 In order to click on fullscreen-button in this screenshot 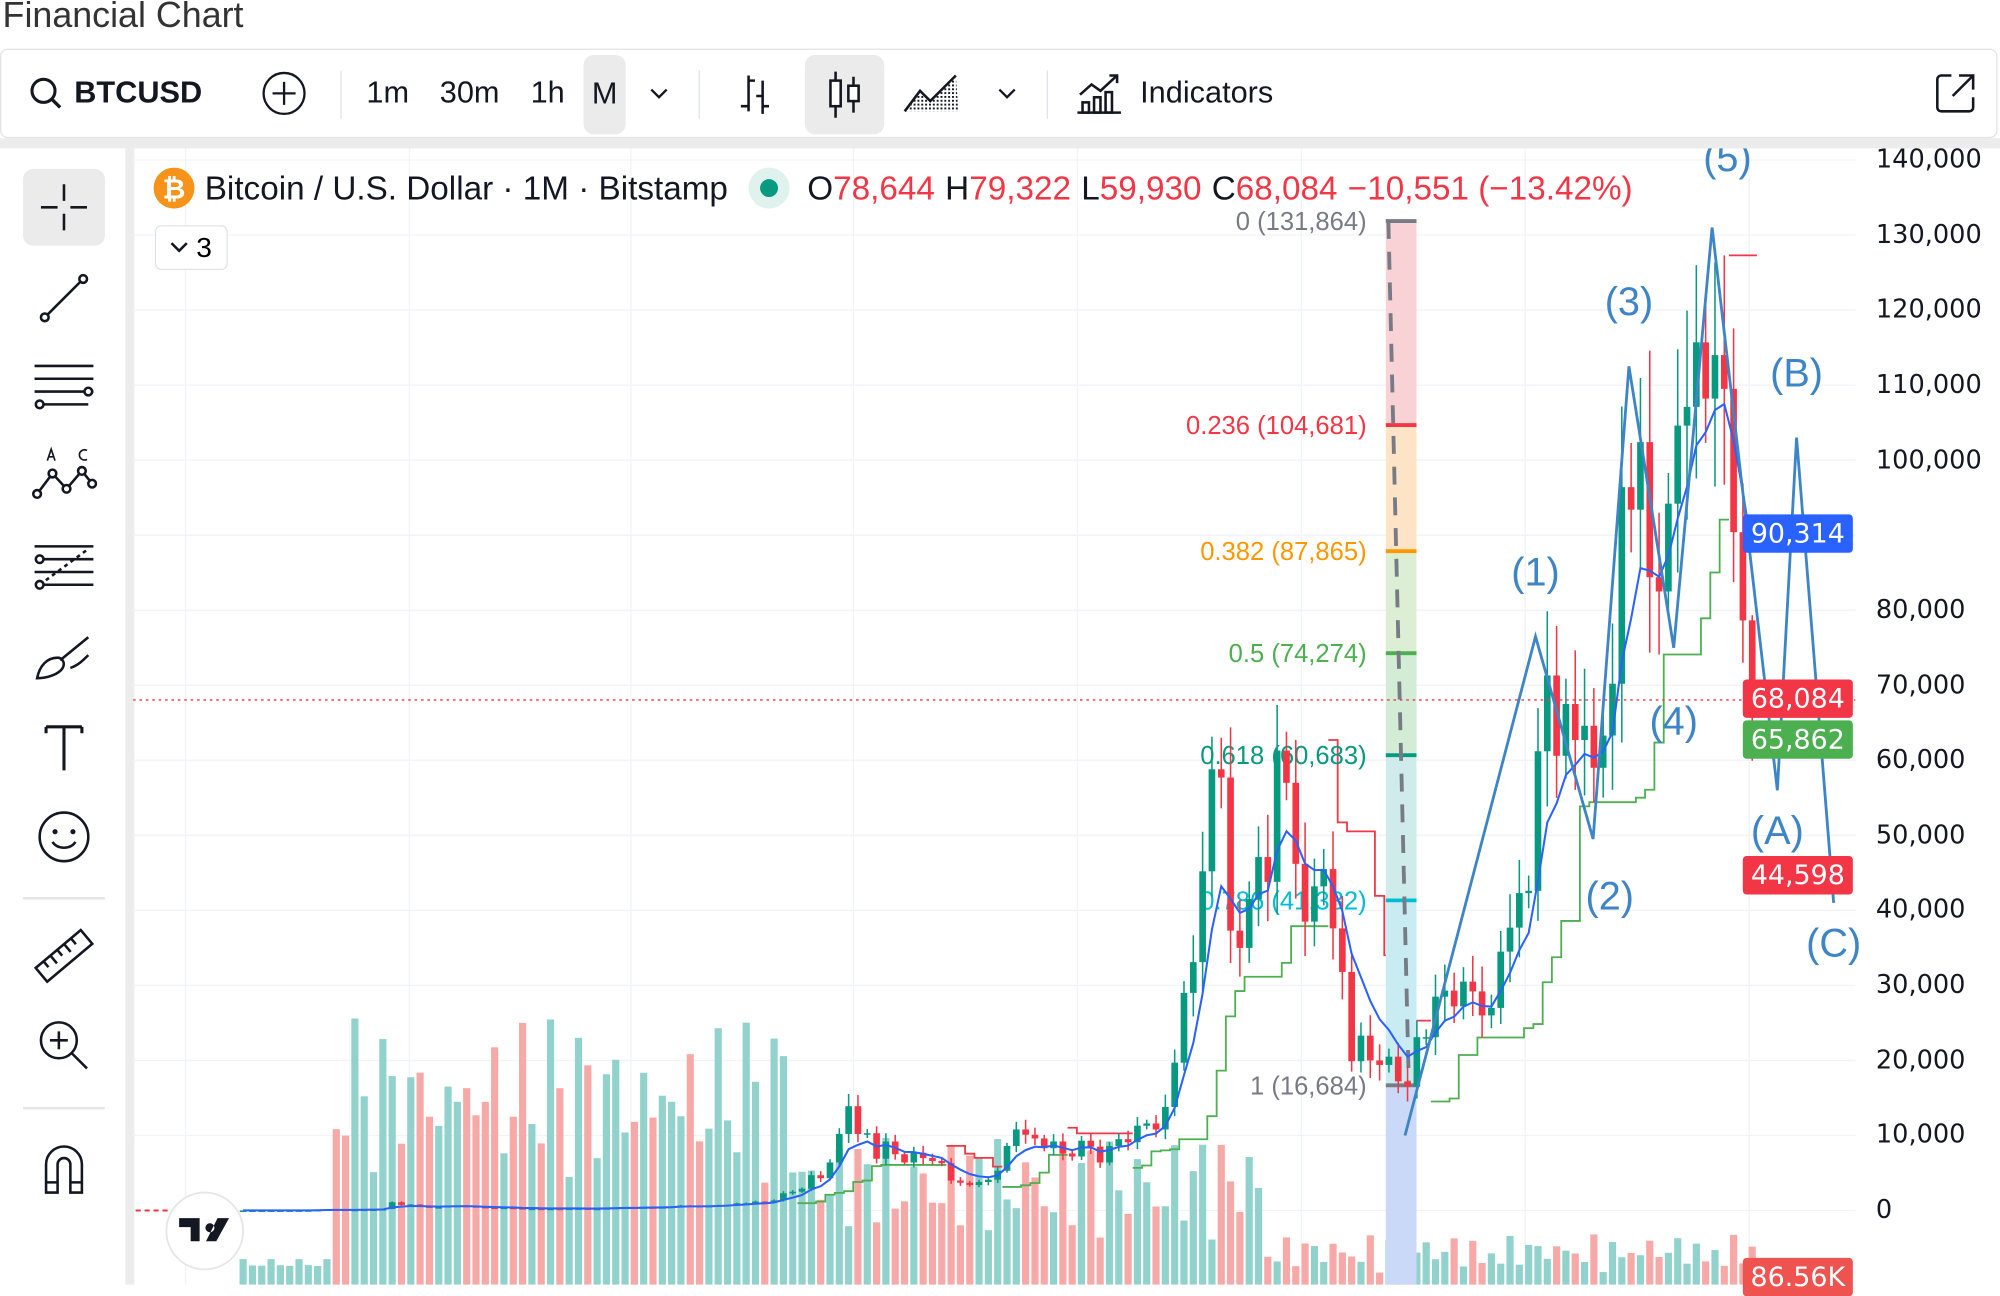, I will do `click(1955, 93)`.